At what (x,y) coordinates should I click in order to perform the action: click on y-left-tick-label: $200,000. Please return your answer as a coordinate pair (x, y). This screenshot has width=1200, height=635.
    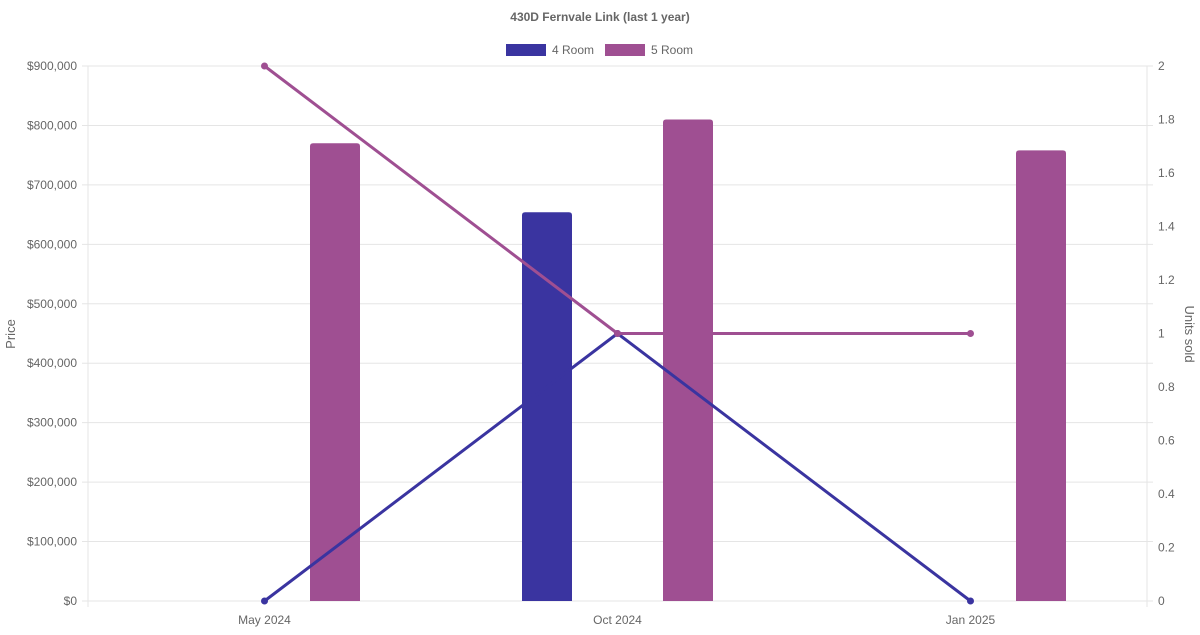
    Looking at the image, I should click on (52, 482).